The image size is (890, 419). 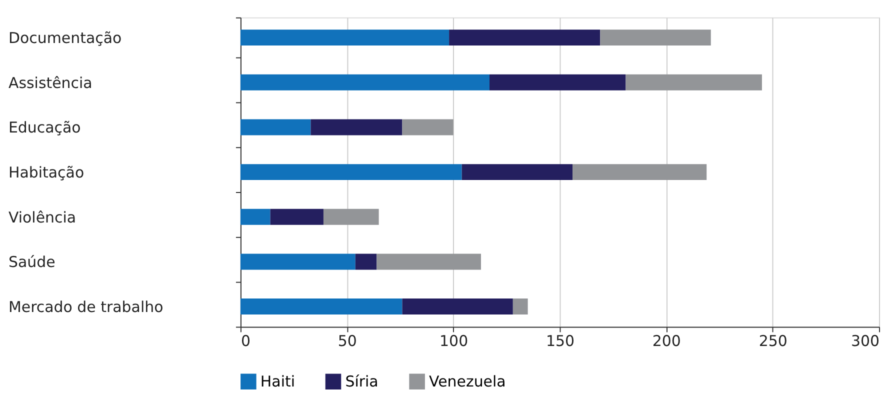 What do you see at coordinates (32, 262) in the screenshot?
I see `y-tick-label: Saúde` at bounding box center [32, 262].